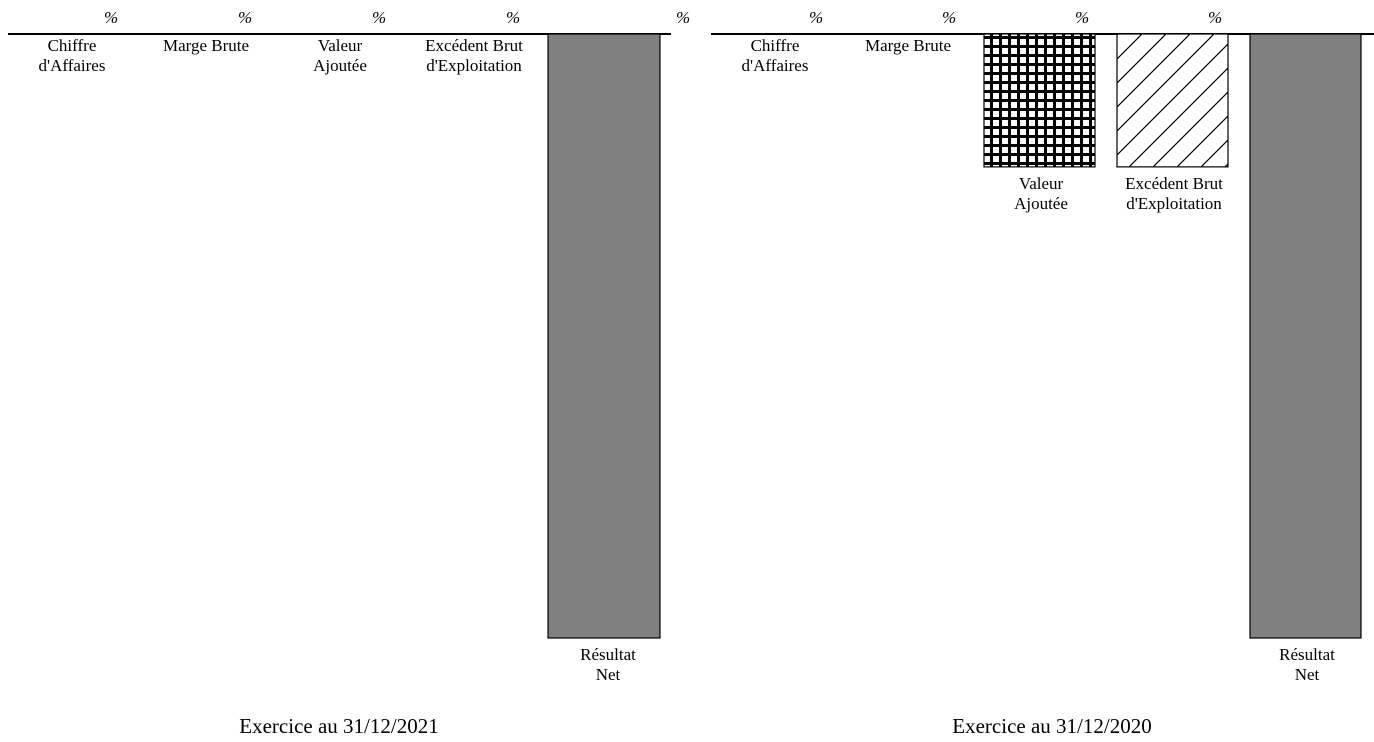 Image resolution: width=1374 pixels, height=742 pixels. What do you see at coordinates (608, 664) in the screenshot?
I see `chart-2021-category-label: Résultat Net` at bounding box center [608, 664].